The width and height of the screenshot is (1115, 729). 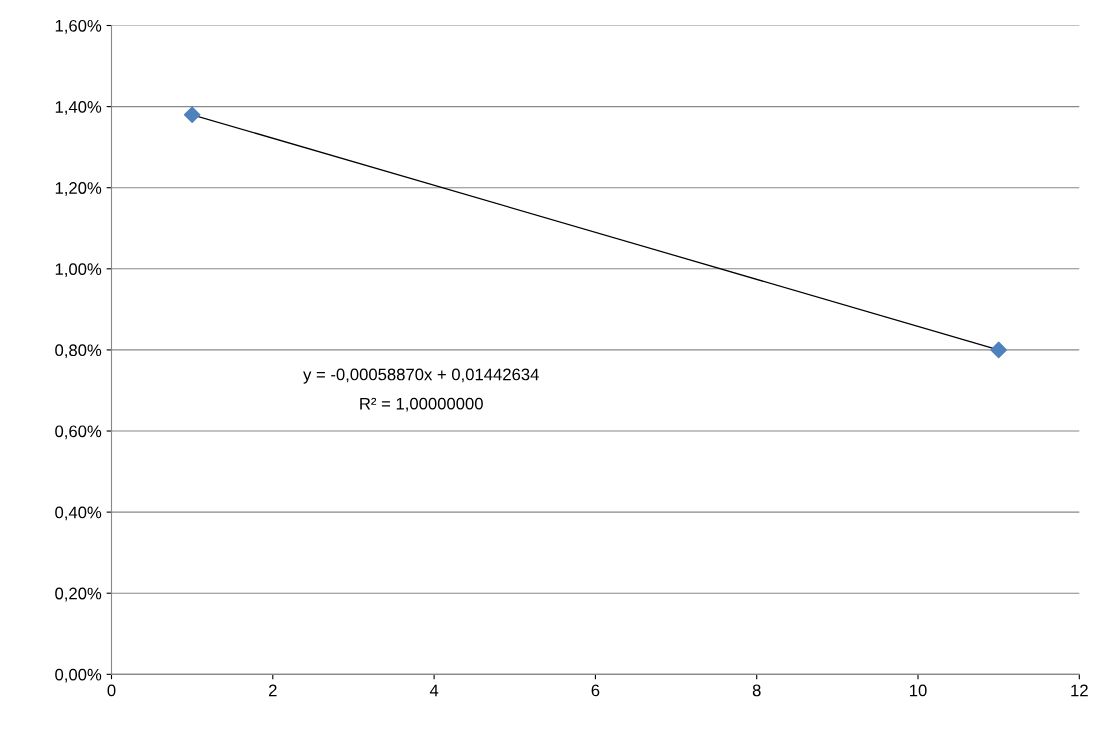 What do you see at coordinates (756, 690) in the screenshot?
I see `x-tick-label: 8` at bounding box center [756, 690].